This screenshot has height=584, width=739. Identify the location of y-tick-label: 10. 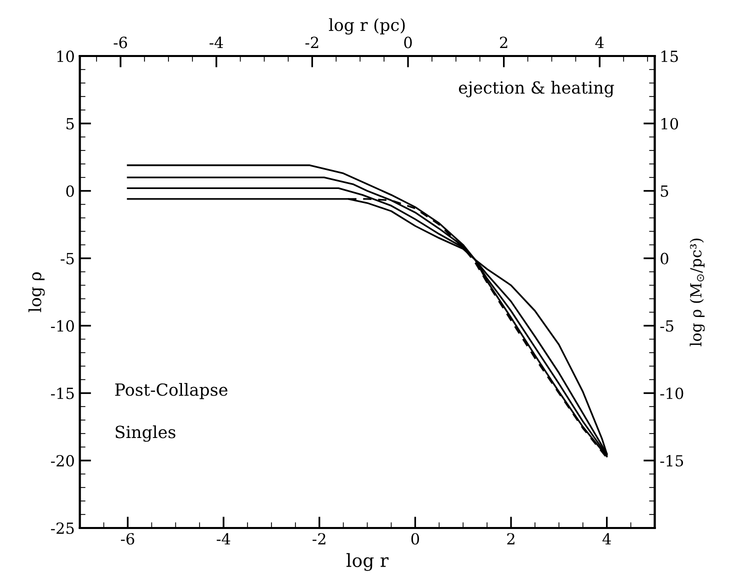
(65, 56).